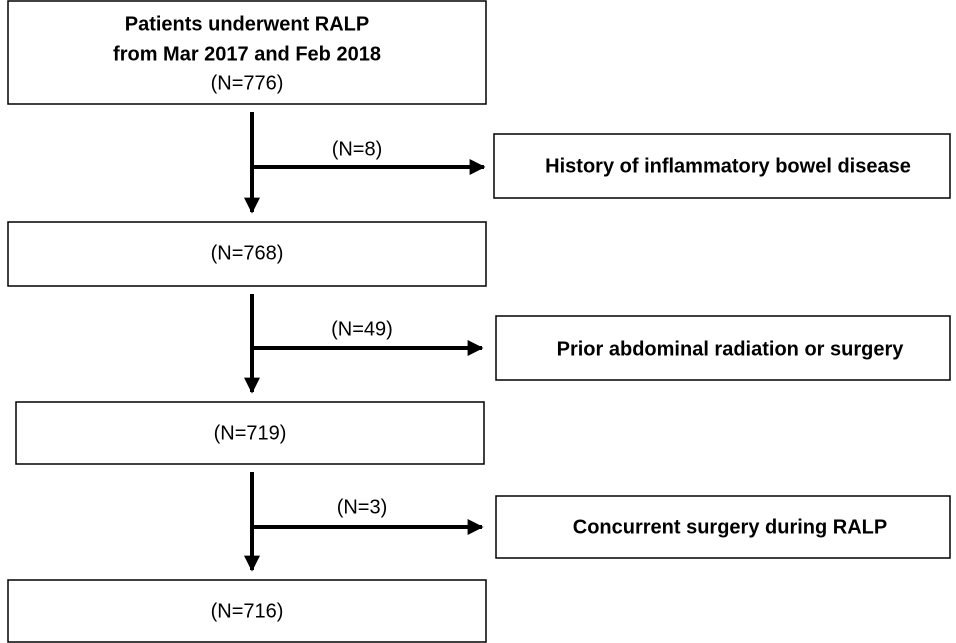  I want to click on node-count: (N=716), so click(247, 611).